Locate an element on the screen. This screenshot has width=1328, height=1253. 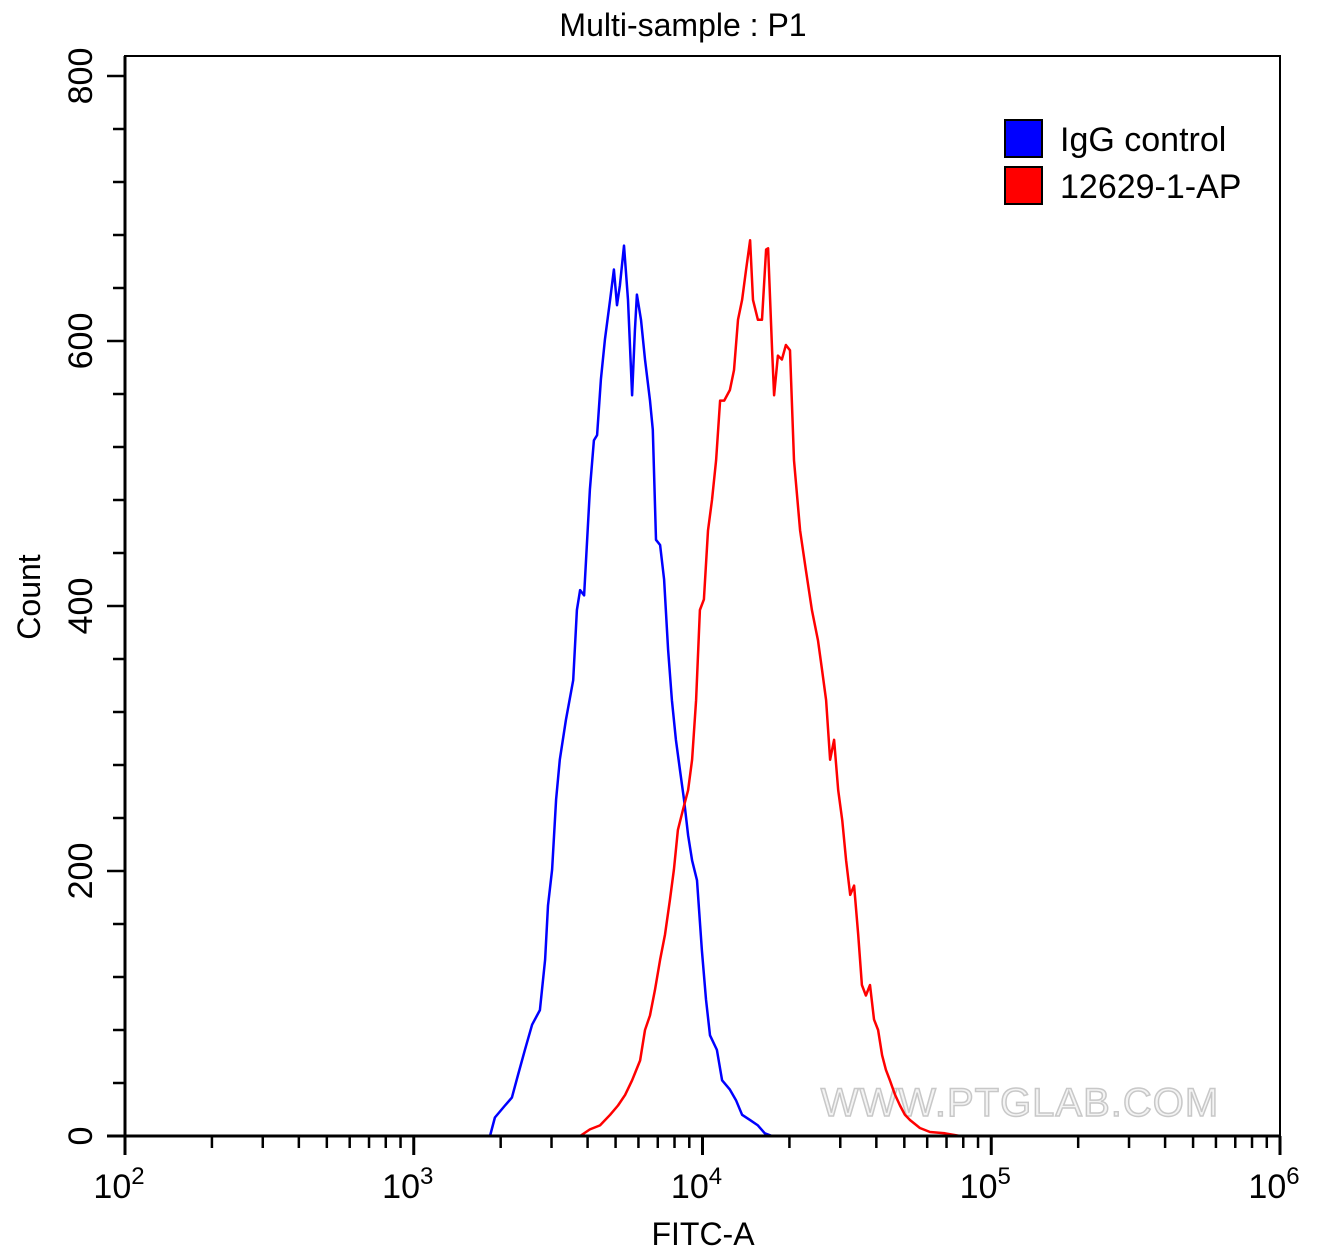
y-tick-label: 800 is located at coordinates (81, 76).